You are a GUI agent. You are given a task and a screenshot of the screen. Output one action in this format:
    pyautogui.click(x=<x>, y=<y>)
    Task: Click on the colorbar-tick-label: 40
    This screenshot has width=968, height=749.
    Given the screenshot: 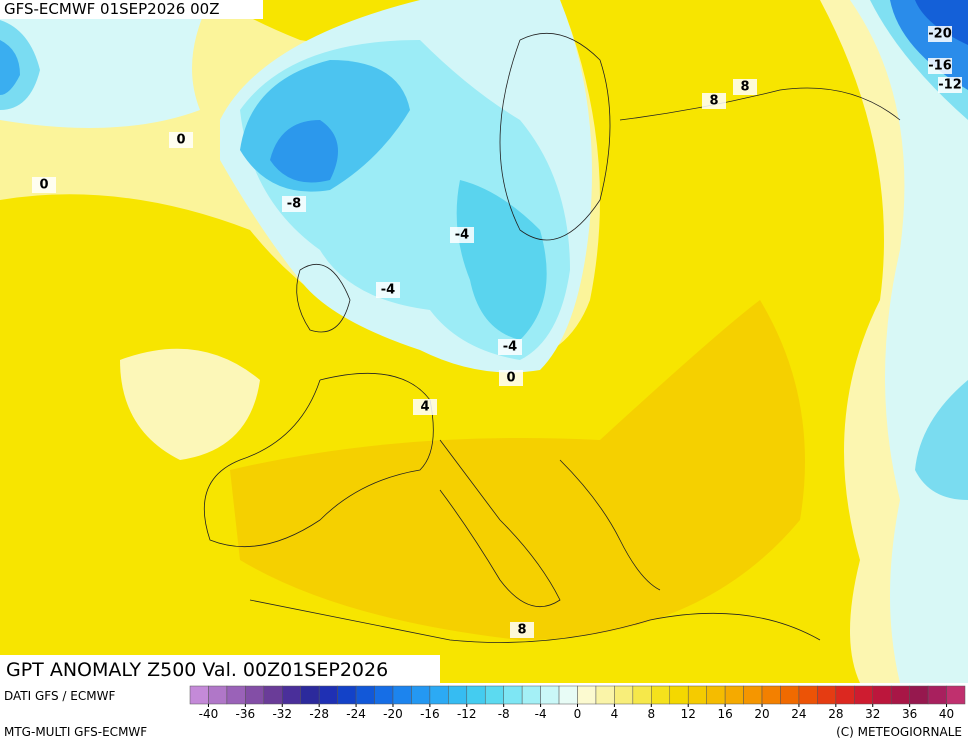 What is the action you would take?
    pyautogui.click(x=946, y=714)
    